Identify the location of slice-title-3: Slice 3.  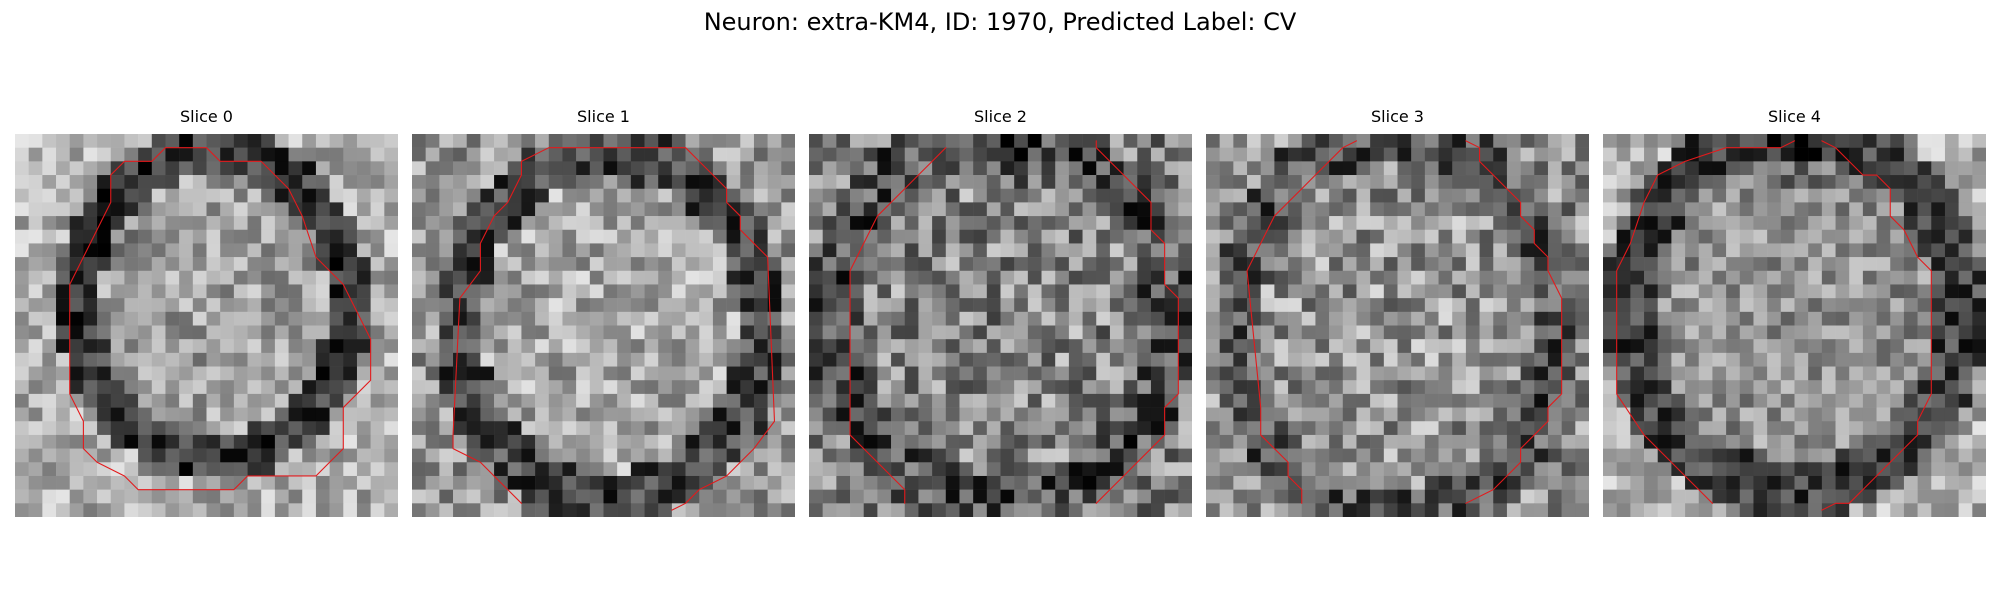
(1397, 116).